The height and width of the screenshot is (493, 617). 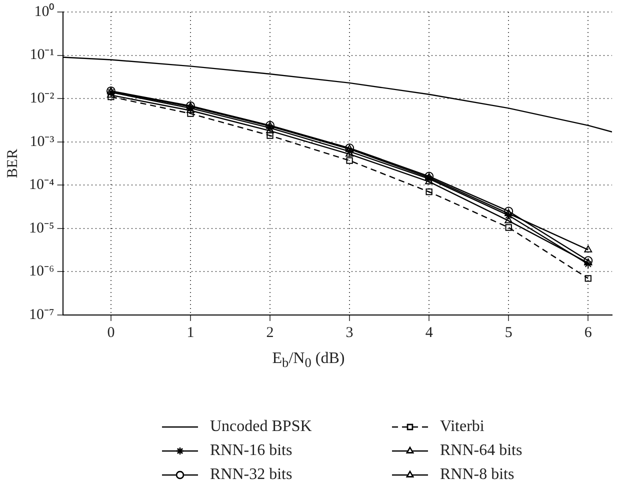 I want to click on x-tick-label: 4, so click(x=429, y=332).